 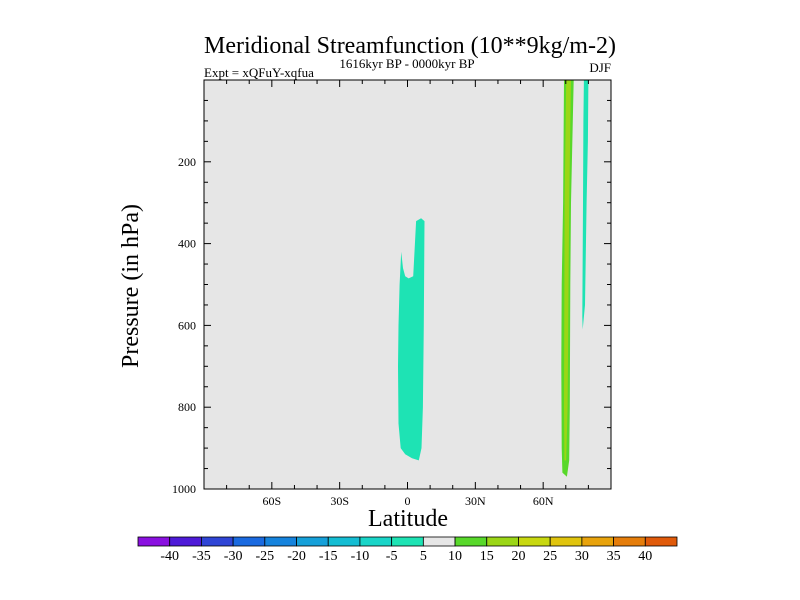 I want to click on x-tick-label: 60N, so click(x=543, y=501).